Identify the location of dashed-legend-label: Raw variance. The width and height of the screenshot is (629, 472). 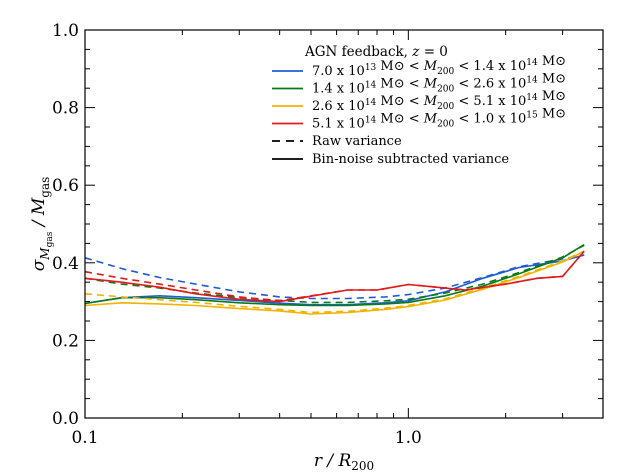
(357, 141).